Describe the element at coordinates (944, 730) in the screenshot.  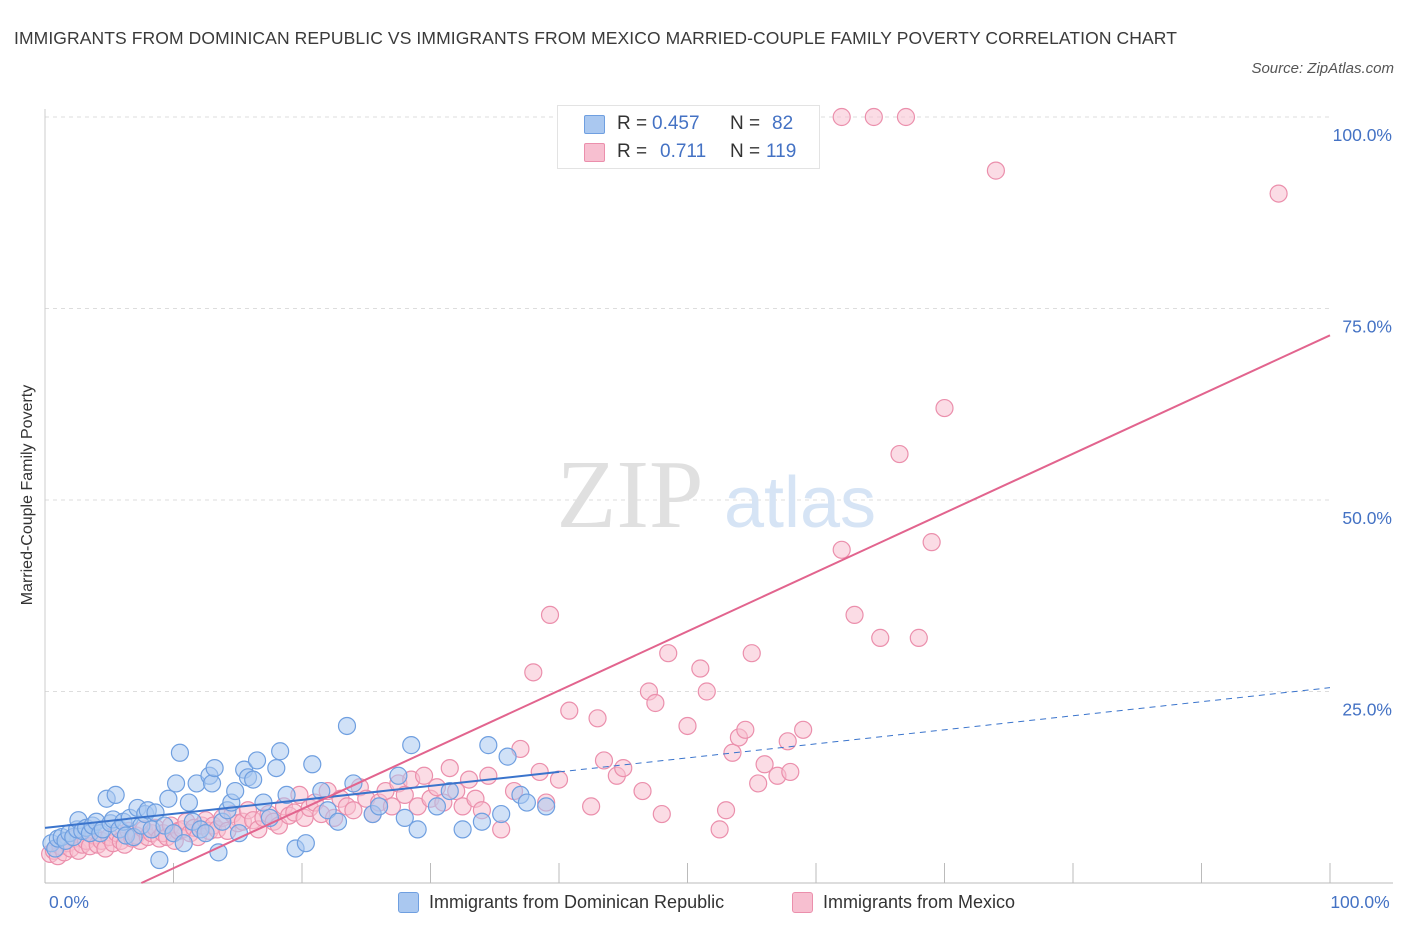
I see `trend-line-dominican-extension` at that location.